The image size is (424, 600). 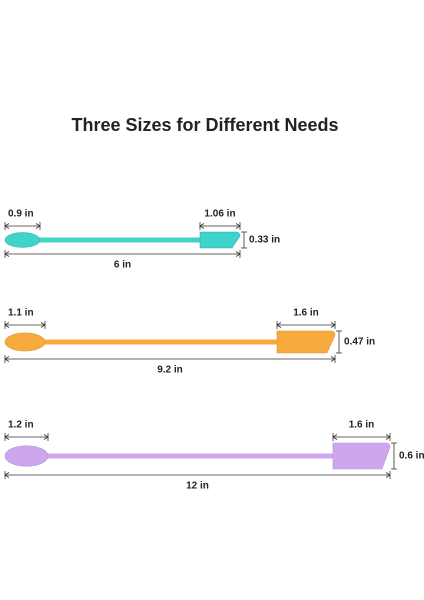 What do you see at coordinates (122, 265) in the screenshot?
I see `length-label: 6 in` at bounding box center [122, 265].